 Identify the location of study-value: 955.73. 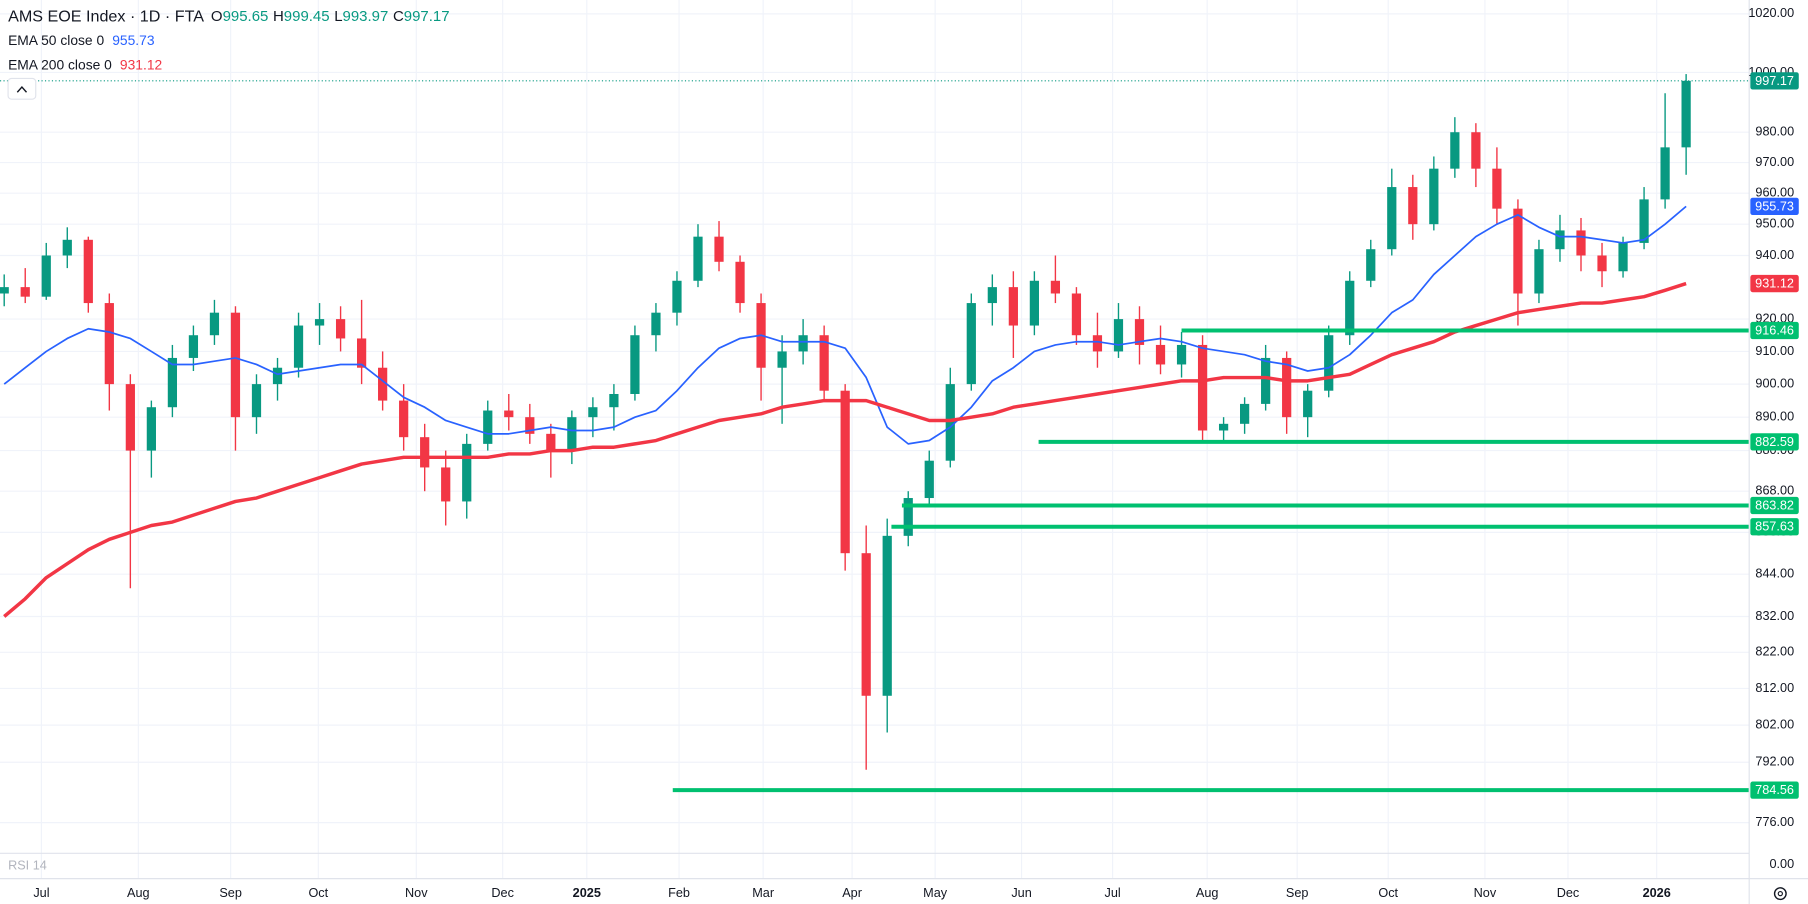
(133, 40).